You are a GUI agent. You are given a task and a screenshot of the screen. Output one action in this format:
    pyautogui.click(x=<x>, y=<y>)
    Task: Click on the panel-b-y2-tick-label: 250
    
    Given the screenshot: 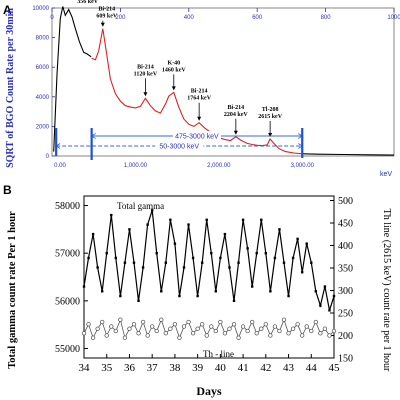 What is the action you would take?
    pyautogui.click(x=345, y=314)
    